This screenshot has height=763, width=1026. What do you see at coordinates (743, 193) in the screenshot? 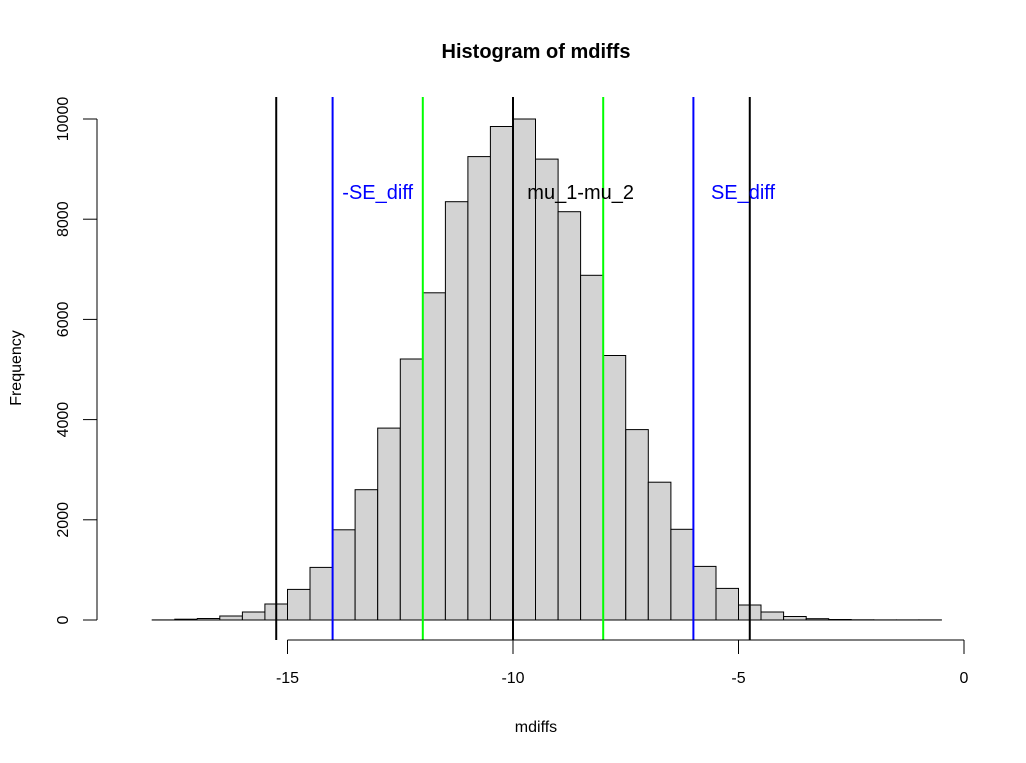
I see `annotation-label: SE_diff` at bounding box center [743, 193].